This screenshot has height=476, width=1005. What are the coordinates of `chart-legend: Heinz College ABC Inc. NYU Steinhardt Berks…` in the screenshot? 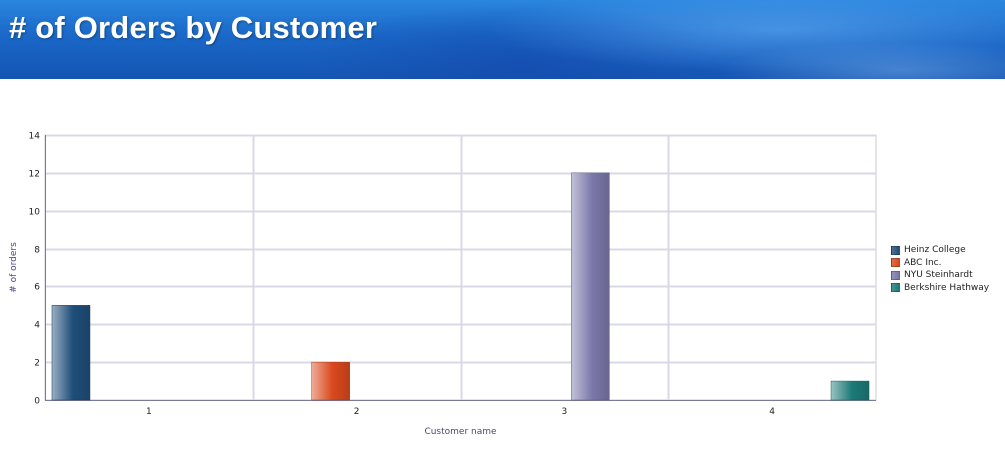 It's located at (940, 269).